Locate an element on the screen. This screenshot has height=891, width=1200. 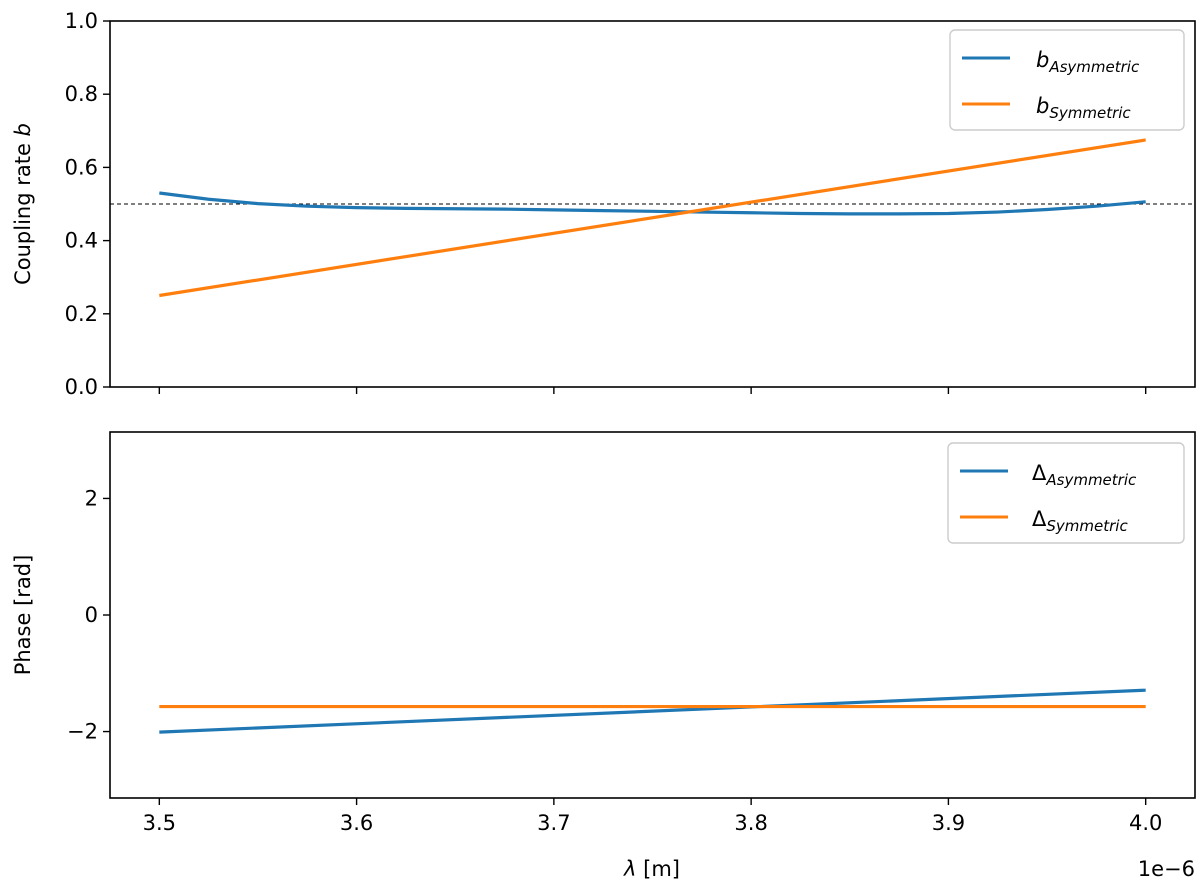
legend-label-delta-symmetric: ΔSymmetric is located at coordinates (1080, 521).